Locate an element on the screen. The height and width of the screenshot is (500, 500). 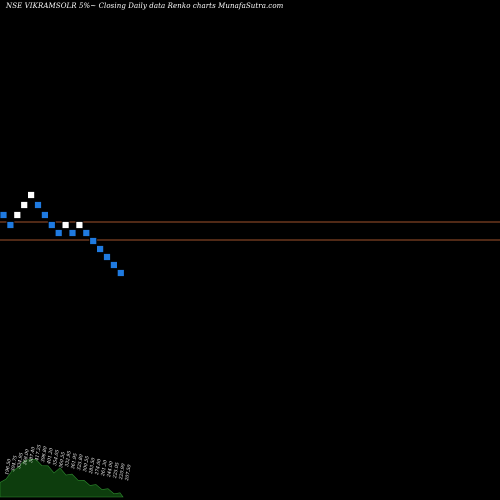
volume-label-13: 325.80 is located at coordinates (80, 462).